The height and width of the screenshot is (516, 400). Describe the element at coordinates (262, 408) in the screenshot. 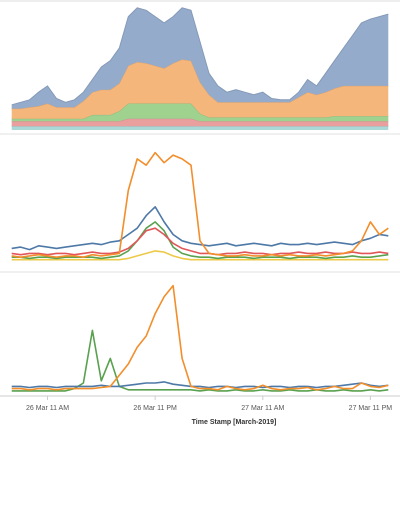

I see `x-tick-label: 27 Mar 11 AM` at that location.